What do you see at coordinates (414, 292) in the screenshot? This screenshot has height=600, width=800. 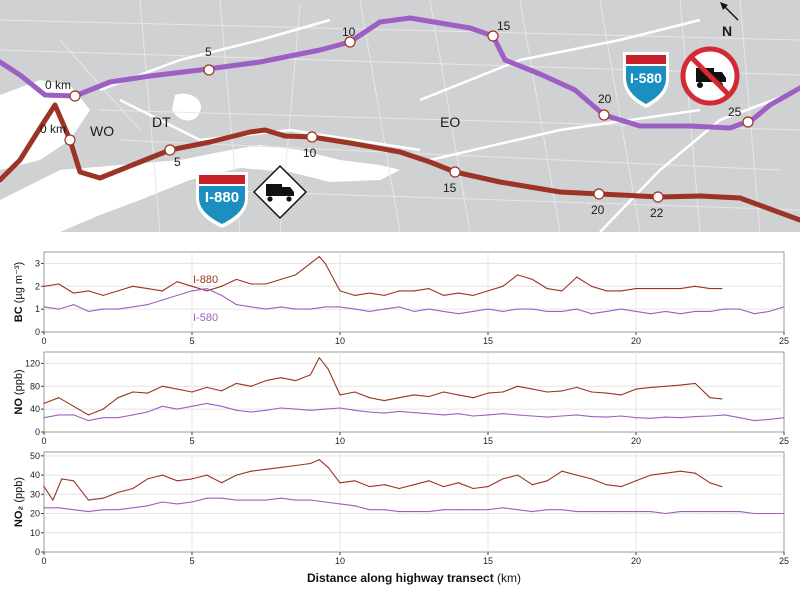 I see `plot-area` at bounding box center [414, 292].